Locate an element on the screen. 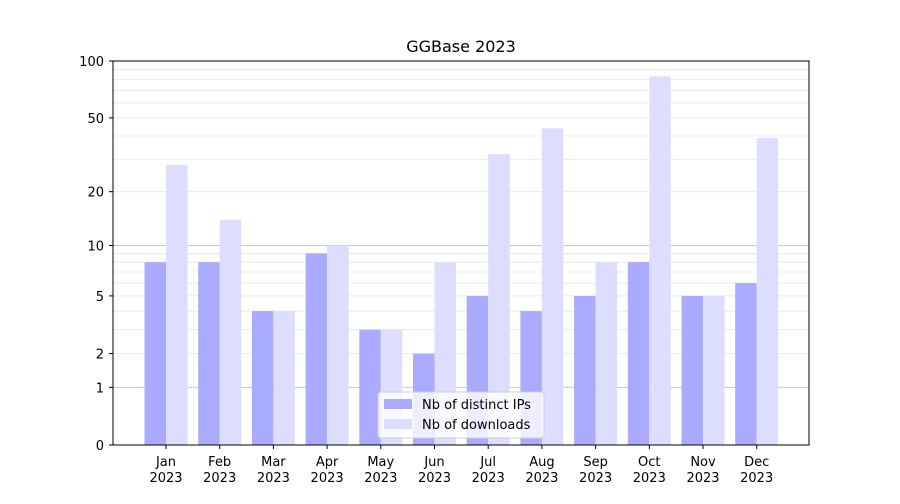 The width and height of the screenshot is (900, 504). legend-label: Nb of downloads is located at coordinates (476, 425).